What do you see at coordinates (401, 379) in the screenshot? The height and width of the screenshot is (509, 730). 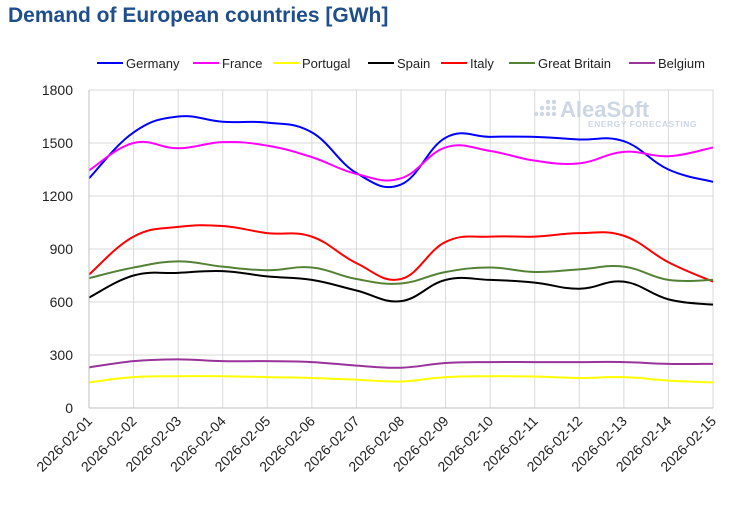 I see `series-line-portugal` at bounding box center [401, 379].